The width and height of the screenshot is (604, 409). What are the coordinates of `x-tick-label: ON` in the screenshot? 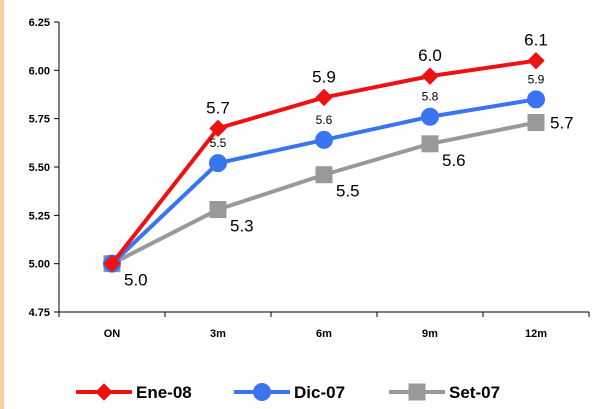 It's located at (112, 334).